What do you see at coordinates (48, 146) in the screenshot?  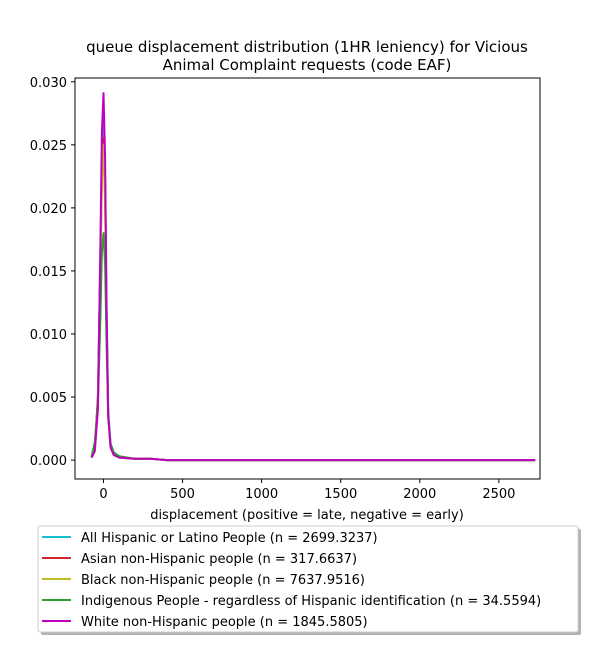 I see `y-tick-label: 0.025` at bounding box center [48, 146].